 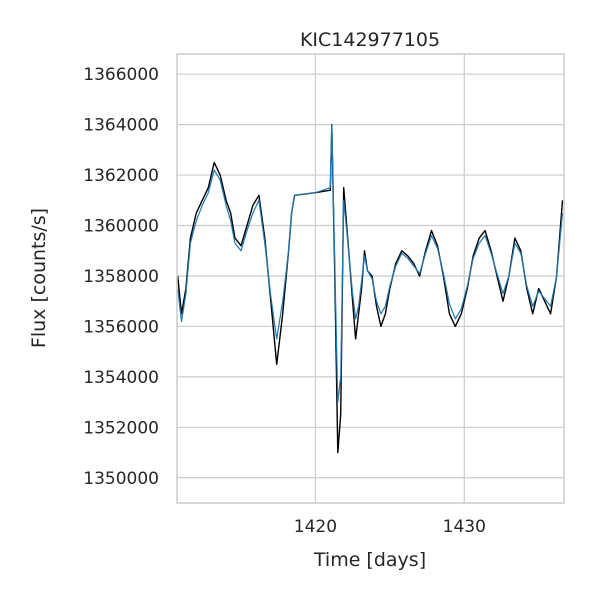 What do you see at coordinates (315, 527) in the screenshot?
I see `x-tick-label: 1420` at bounding box center [315, 527].